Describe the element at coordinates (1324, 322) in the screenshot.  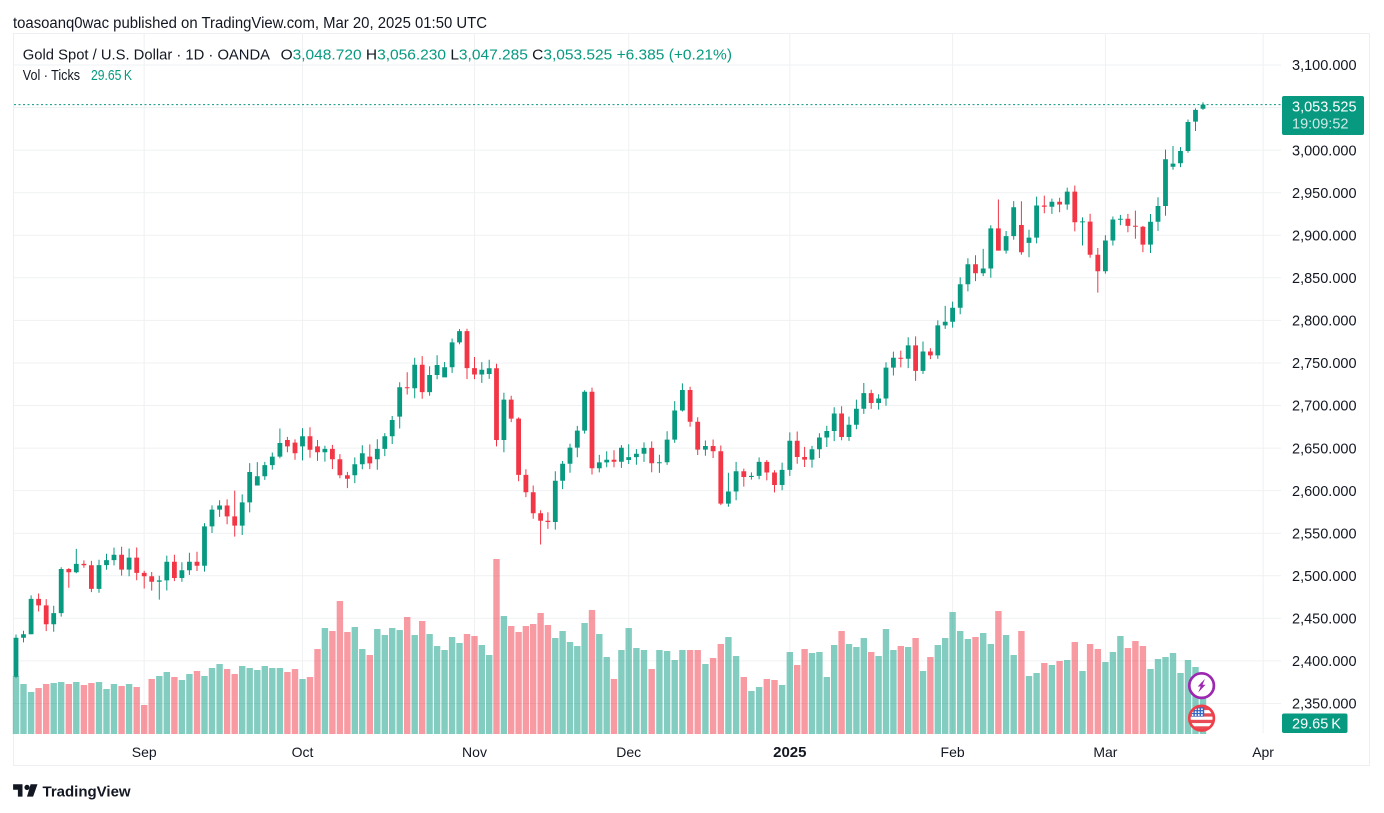
I see `svg-text: 2,800.000` at that location.